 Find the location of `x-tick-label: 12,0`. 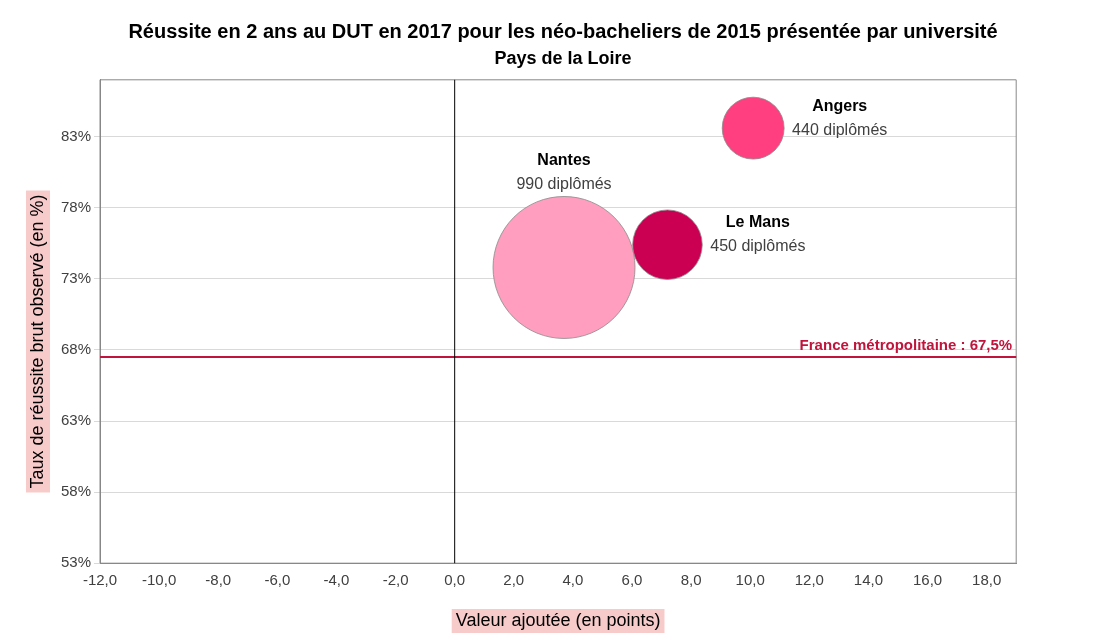

x-tick-label: 12,0 is located at coordinates (809, 580).